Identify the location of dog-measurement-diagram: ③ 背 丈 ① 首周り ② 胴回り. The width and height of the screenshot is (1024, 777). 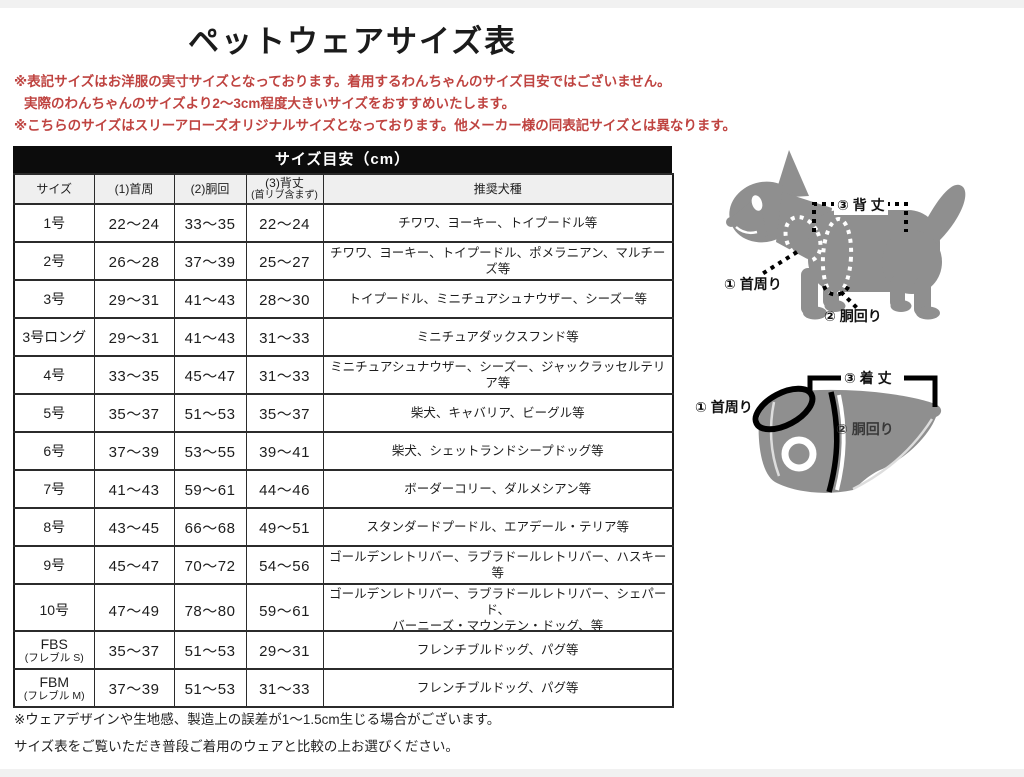
(862, 242).